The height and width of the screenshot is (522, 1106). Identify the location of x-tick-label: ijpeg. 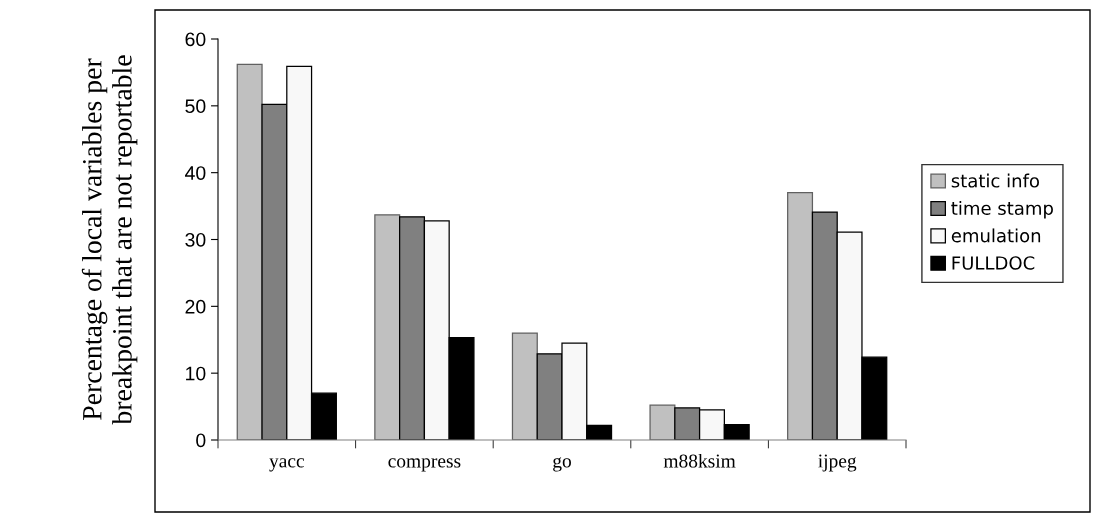
(837, 463).